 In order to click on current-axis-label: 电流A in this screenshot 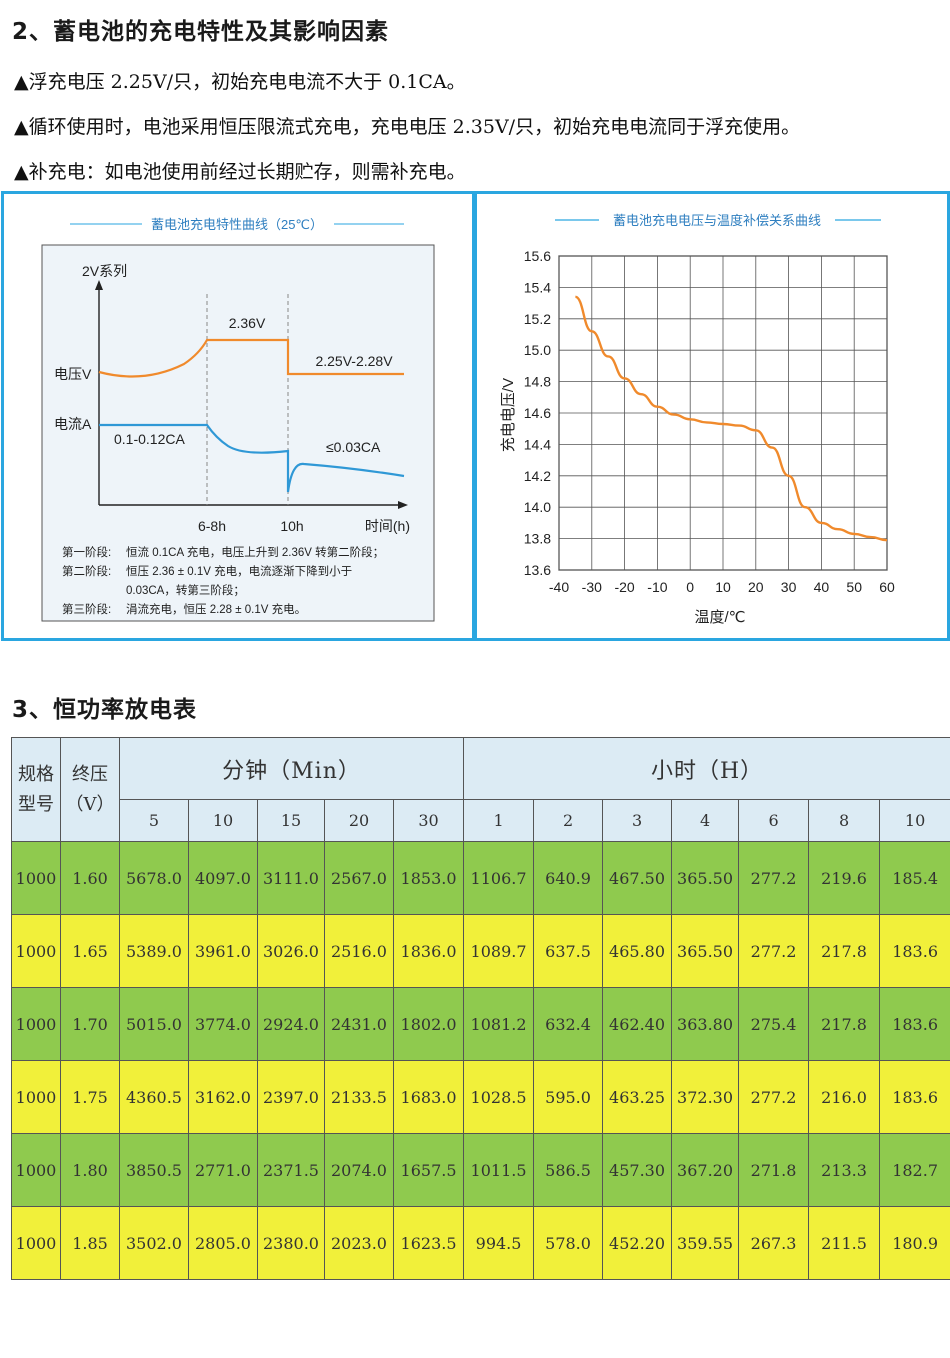, I will do `click(73, 424)`.